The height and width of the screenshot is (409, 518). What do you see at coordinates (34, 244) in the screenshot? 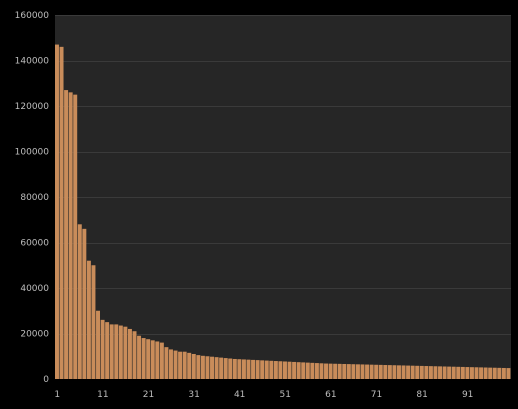
I see `y-tick-label: 60000` at bounding box center [34, 244].